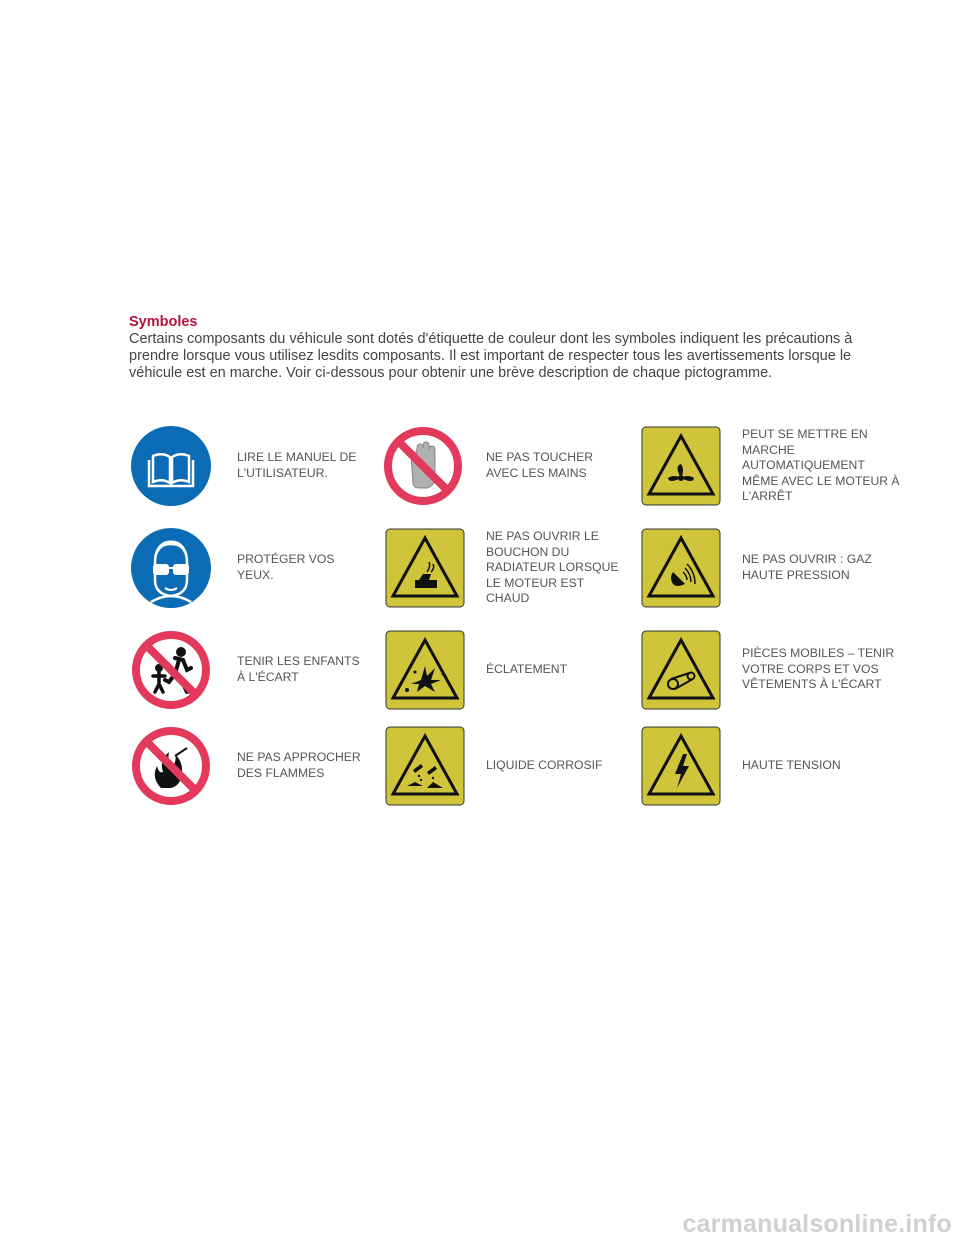 This screenshot has width=960, height=1242. What do you see at coordinates (425, 670) in the screenshot?
I see `explosion-warning-icon` at bounding box center [425, 670].